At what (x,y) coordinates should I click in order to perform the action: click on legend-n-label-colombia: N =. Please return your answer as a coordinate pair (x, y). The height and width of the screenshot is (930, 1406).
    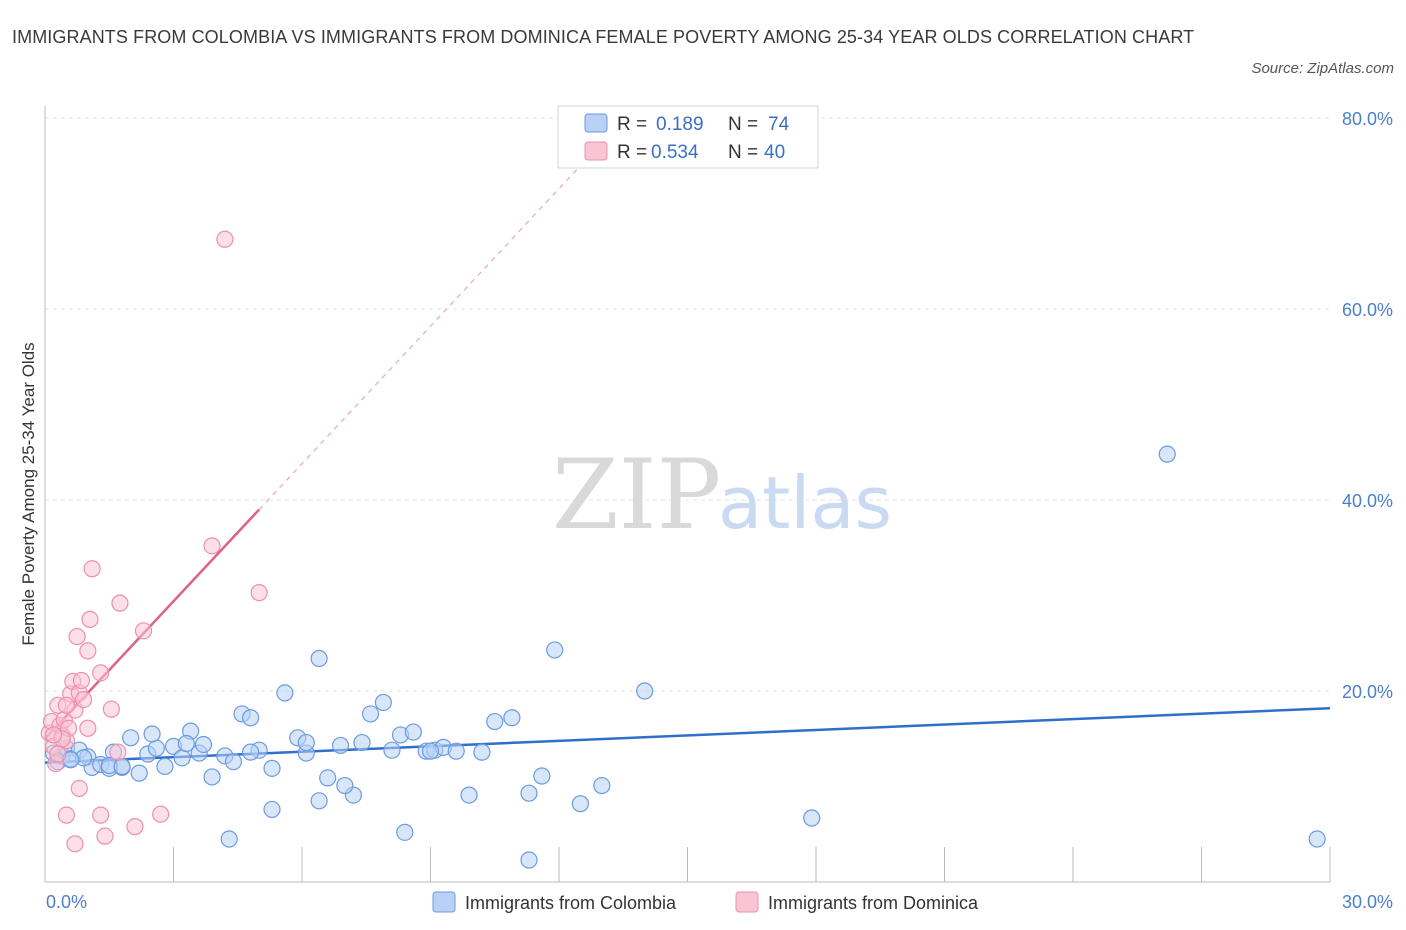
    Looking at the image, I should click on (743, 124).